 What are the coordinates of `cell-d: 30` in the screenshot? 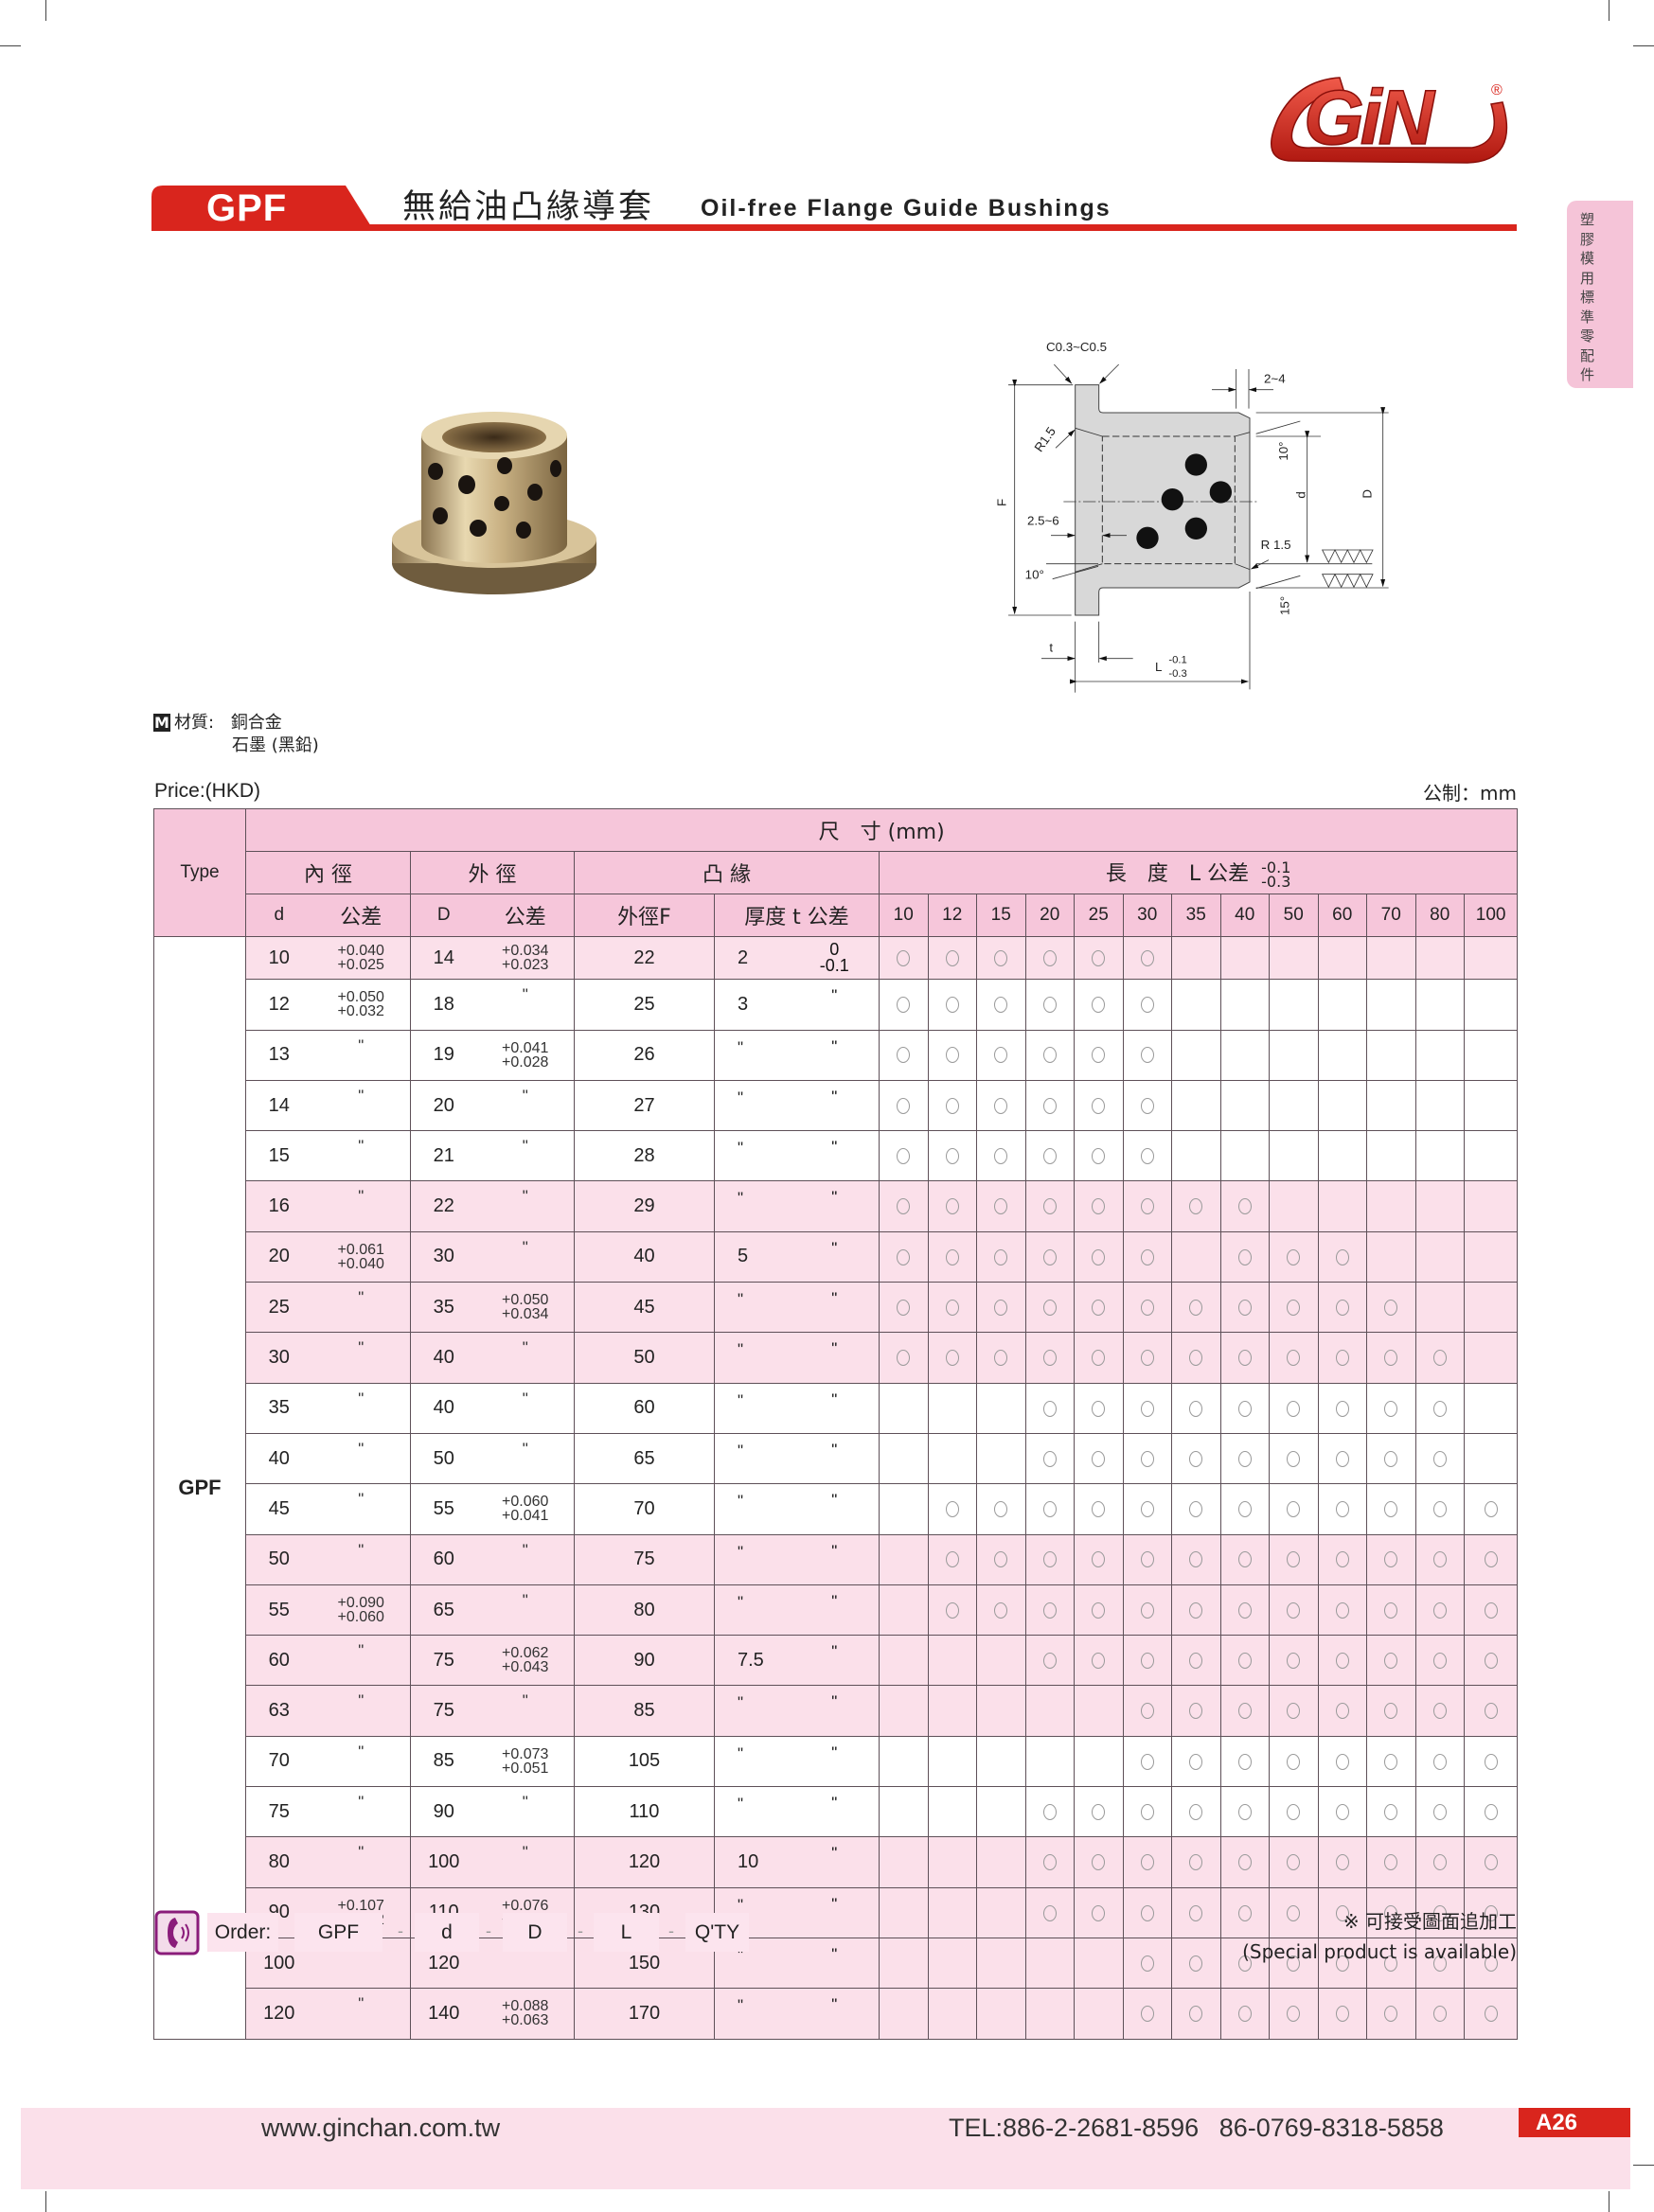 It's located at (278, 1358).